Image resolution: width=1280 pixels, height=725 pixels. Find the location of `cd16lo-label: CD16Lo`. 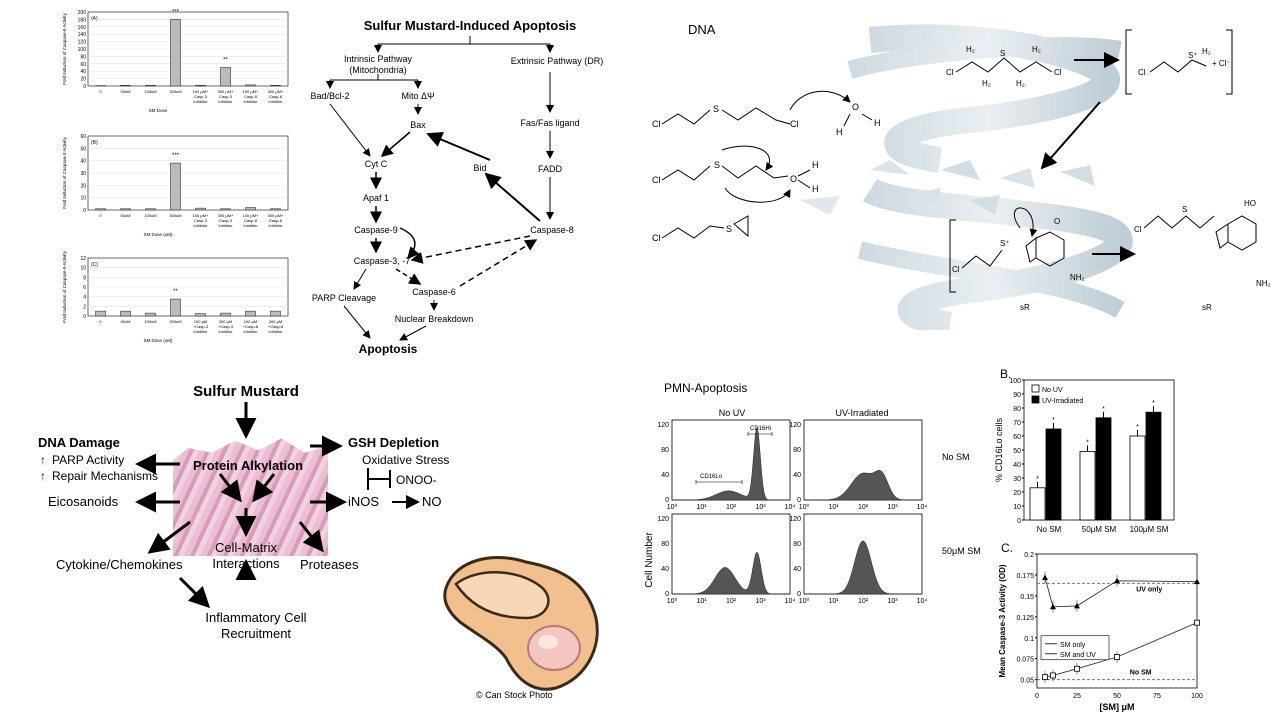

cd16lo-label: CD16Lo is located at coordinates (711, 477).